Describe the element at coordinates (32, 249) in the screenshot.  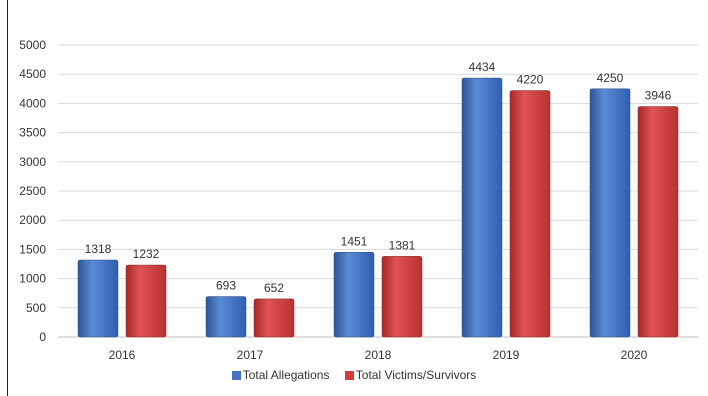
I see `y-tick-label: 1500` at that location.